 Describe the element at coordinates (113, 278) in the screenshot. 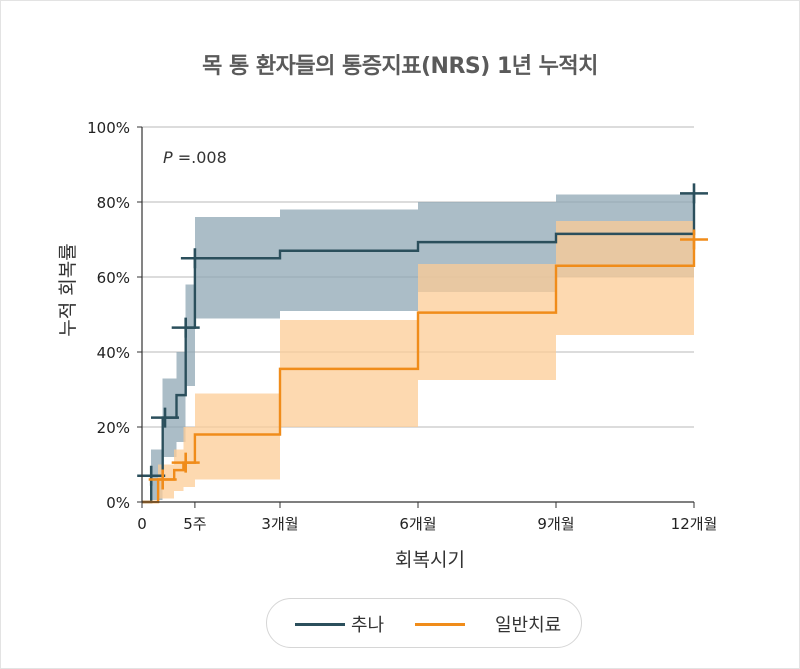

I see `y-tick-label-3: 60%` at that location.